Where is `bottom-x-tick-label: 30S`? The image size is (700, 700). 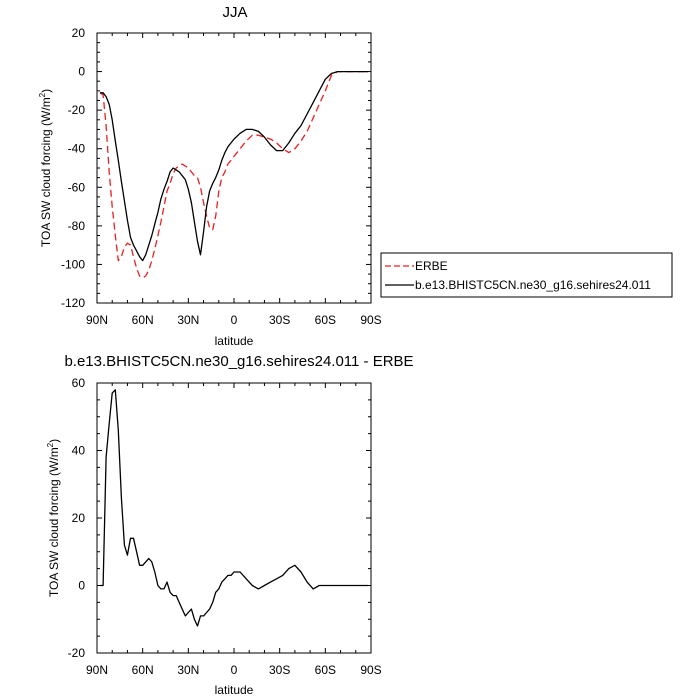 bottom-x-tick-label: 30S is located at coordinates (279, 670).